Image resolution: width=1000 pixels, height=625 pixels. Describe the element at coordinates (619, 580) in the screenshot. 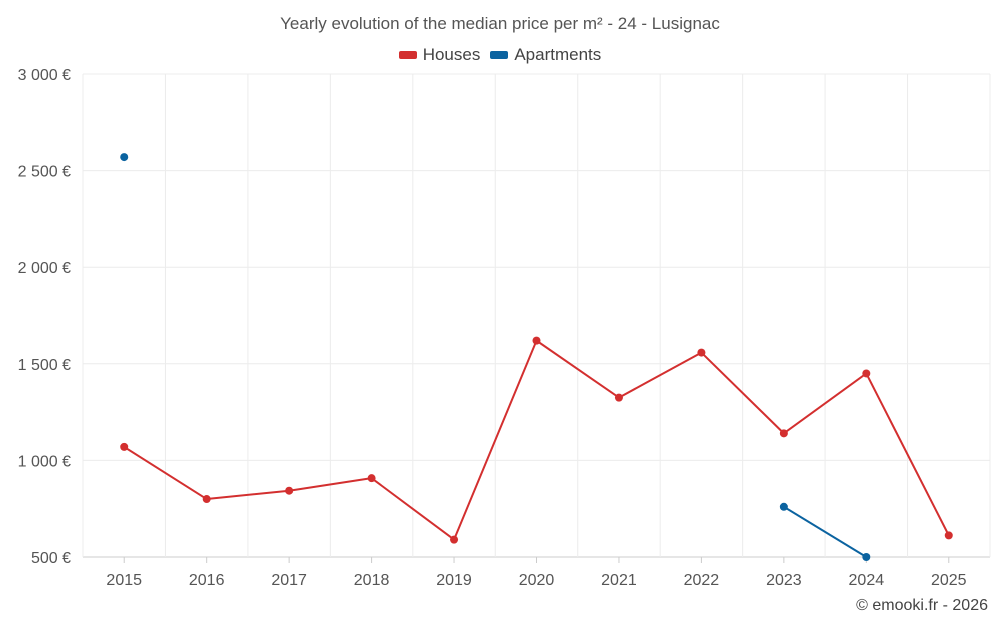

I see `x-tick-label: 2021` at that location.